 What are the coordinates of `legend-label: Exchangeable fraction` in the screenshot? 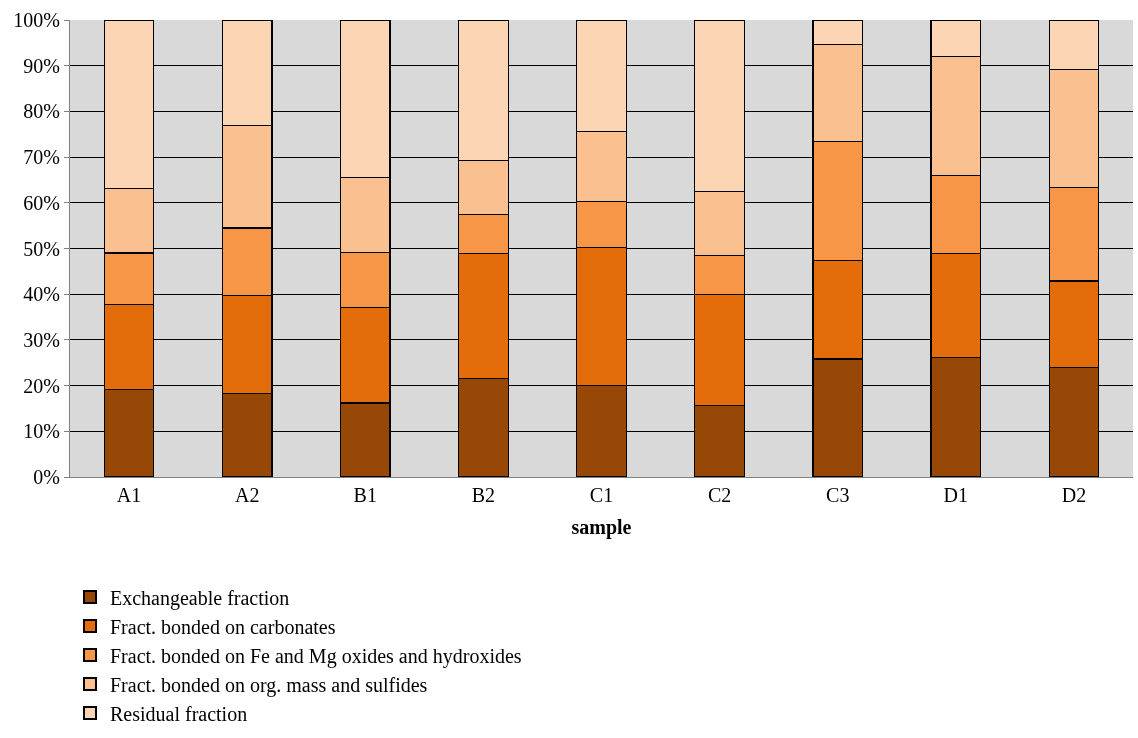 It's located at (200, 598).